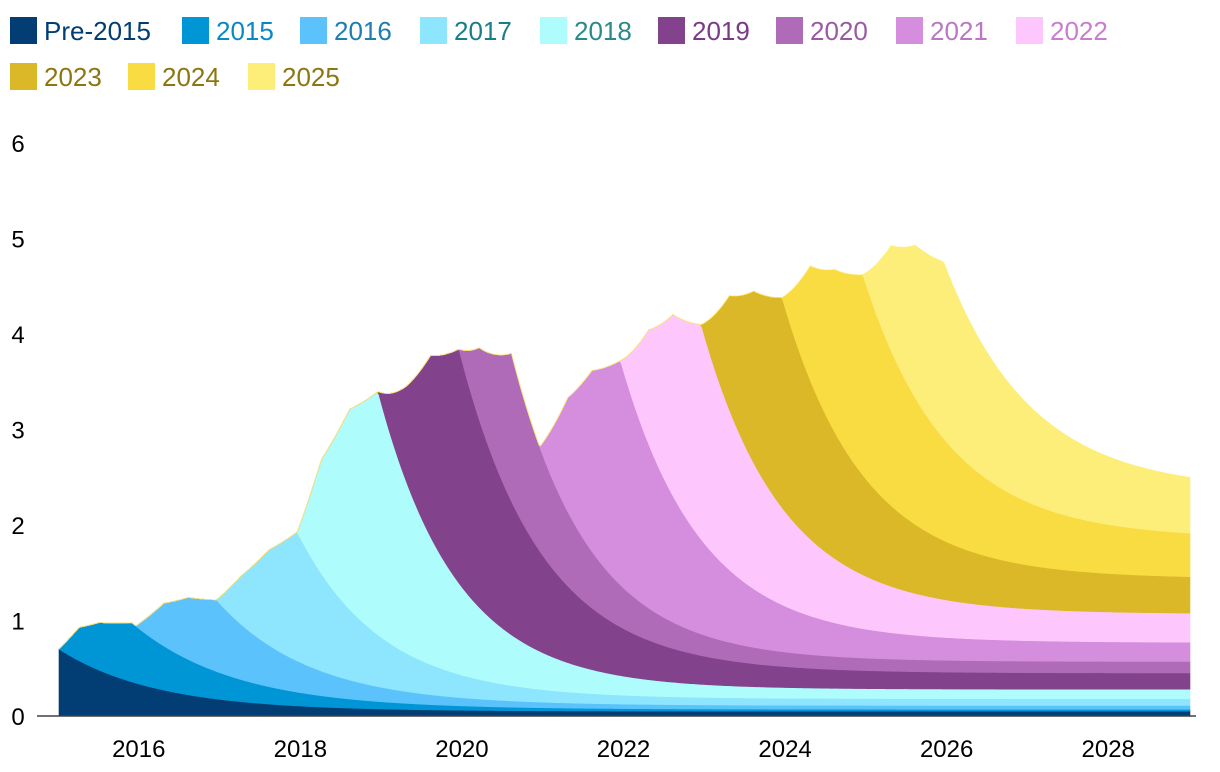 This screenshot has width=1220, height=772. I want to click on legend-swatch-2024, so click(141, 76).